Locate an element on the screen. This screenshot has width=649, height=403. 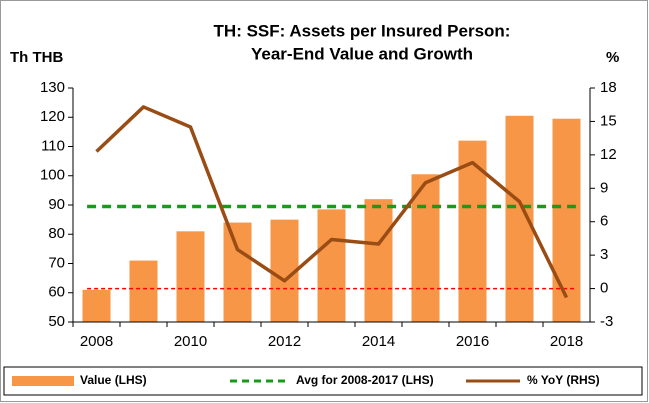
y2-tick-label: 6 is located at coordinates (604, 221).